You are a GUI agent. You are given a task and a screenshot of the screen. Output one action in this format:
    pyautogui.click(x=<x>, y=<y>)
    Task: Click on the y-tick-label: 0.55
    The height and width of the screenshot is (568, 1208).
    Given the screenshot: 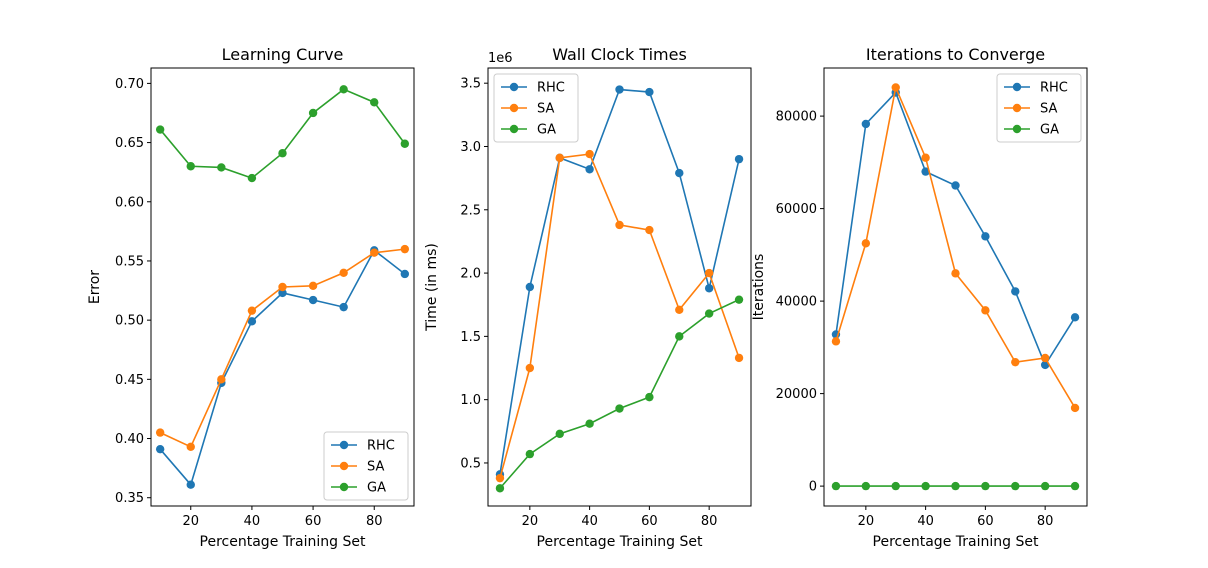 What is the action you would take?
    pyautogui.click(x=129, y=261)
    